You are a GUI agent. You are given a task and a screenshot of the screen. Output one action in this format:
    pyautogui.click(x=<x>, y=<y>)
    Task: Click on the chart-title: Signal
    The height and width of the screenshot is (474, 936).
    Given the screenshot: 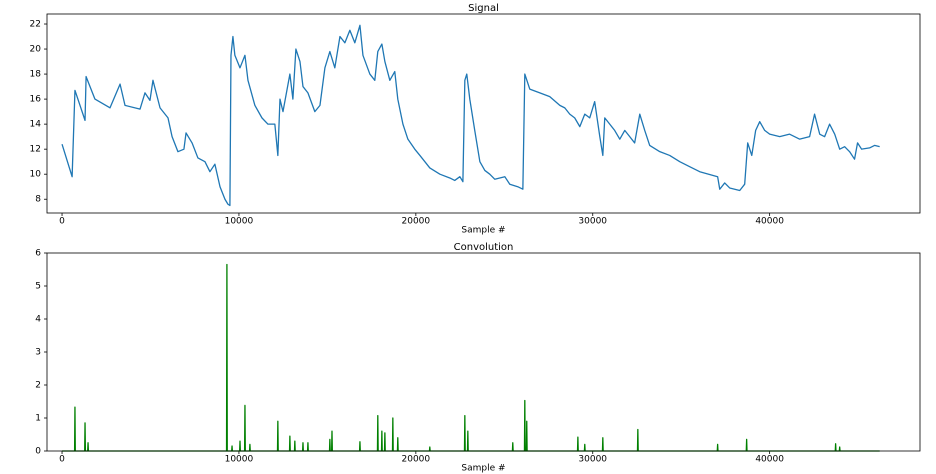 What is the action you would take?
    pyautogui.click(x=483, y=8)
    